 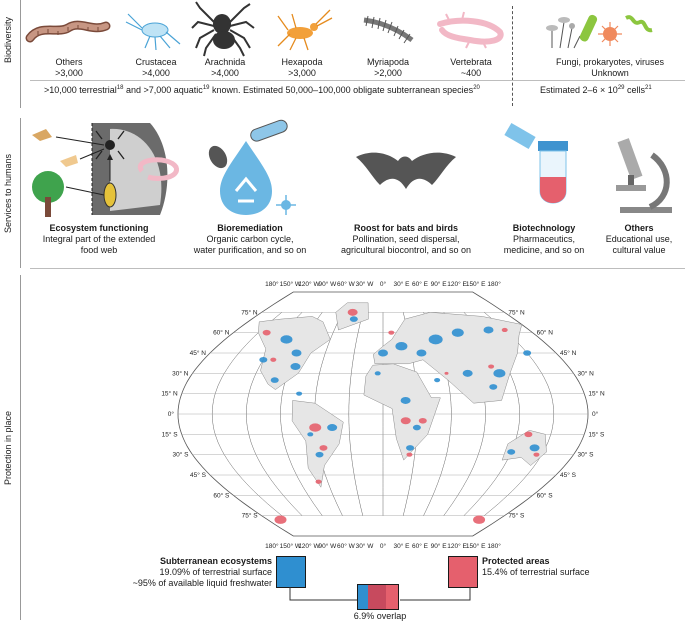 What do you see at coordinates (516, 516) in the screenshot?
I see `map-label: 75° S` at bounding box center [516, 516].